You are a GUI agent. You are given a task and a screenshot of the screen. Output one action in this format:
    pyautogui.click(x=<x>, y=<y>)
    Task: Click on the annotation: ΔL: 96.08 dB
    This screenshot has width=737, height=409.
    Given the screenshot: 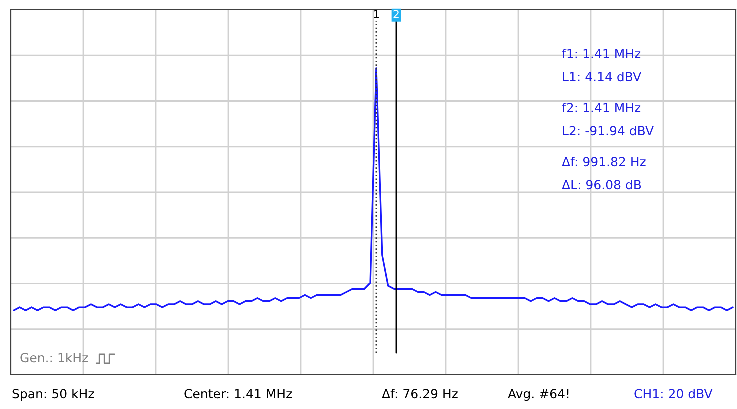 What is the action you would take?
    pyautogui.click(x=602, y=185)
    